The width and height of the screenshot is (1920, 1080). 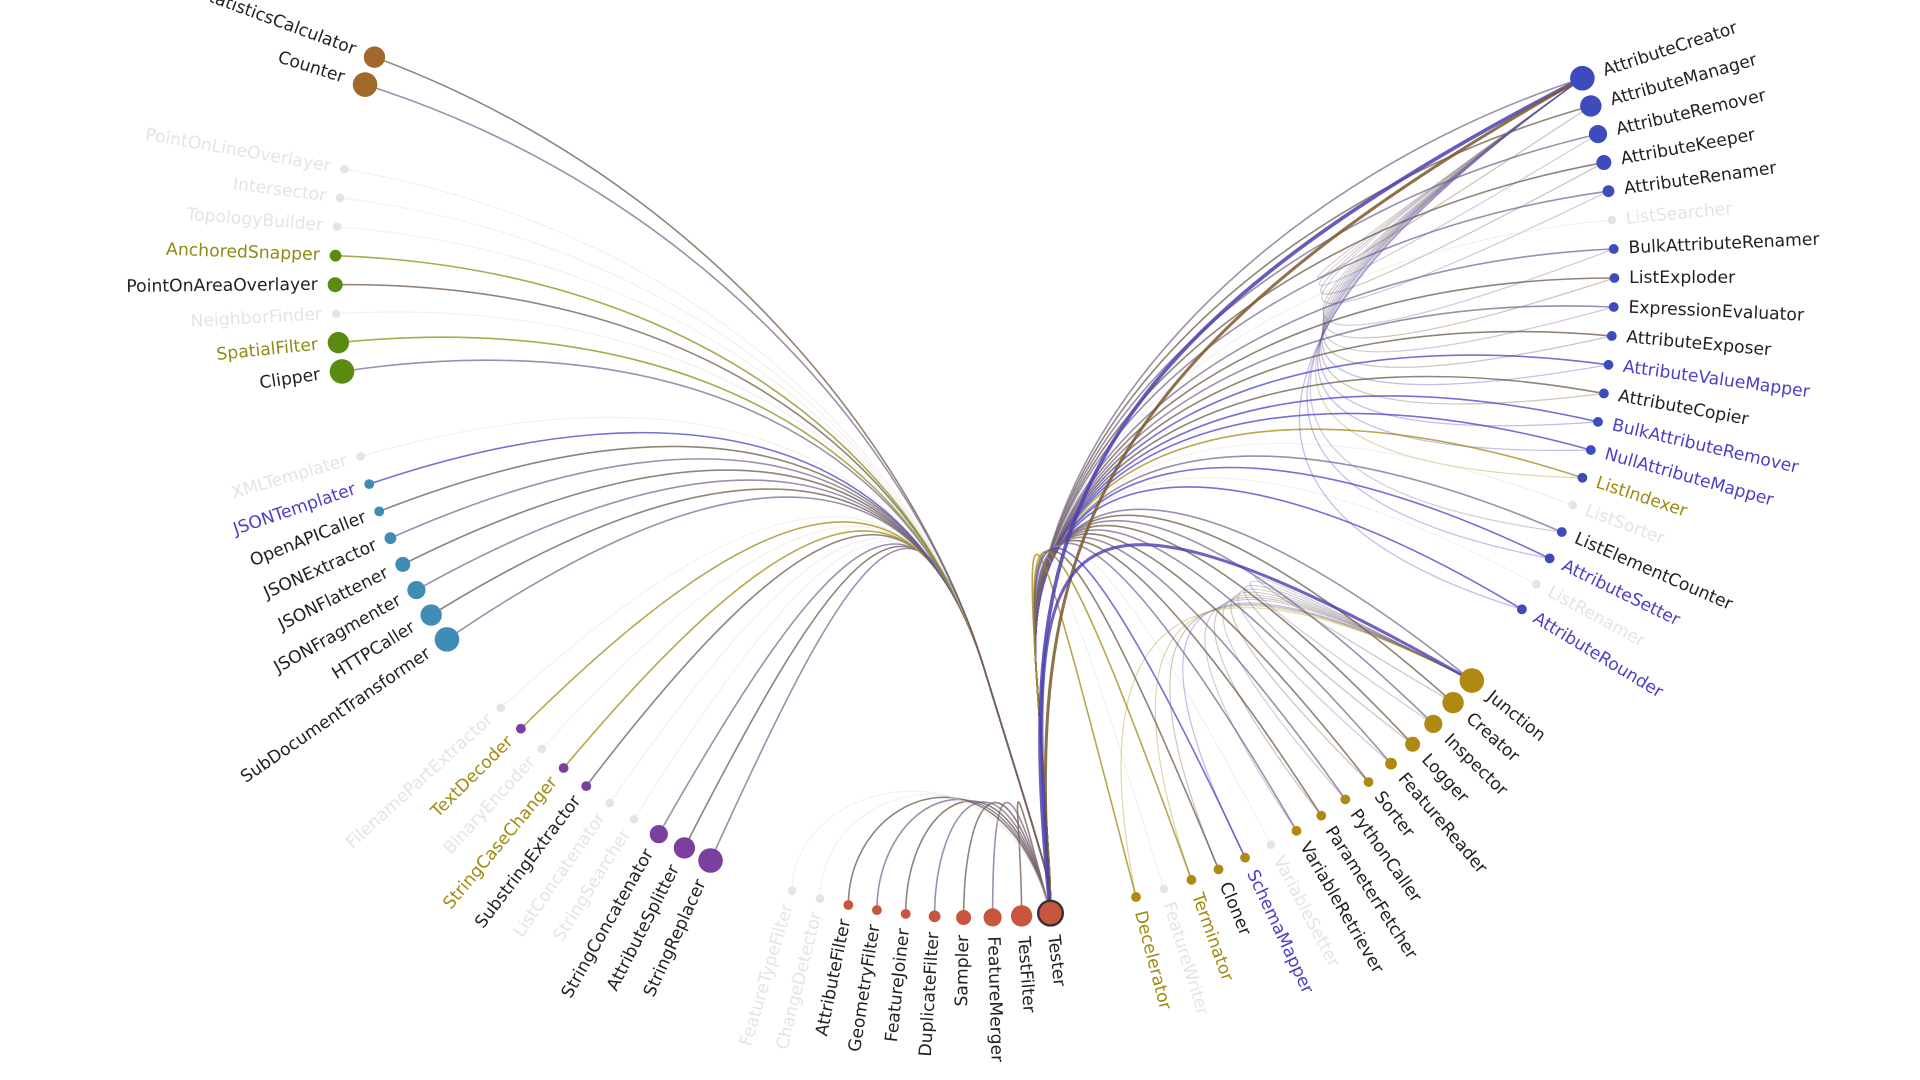 I want to click on node-label: ExpressionEvaluator, so click(x=1716, y=312).